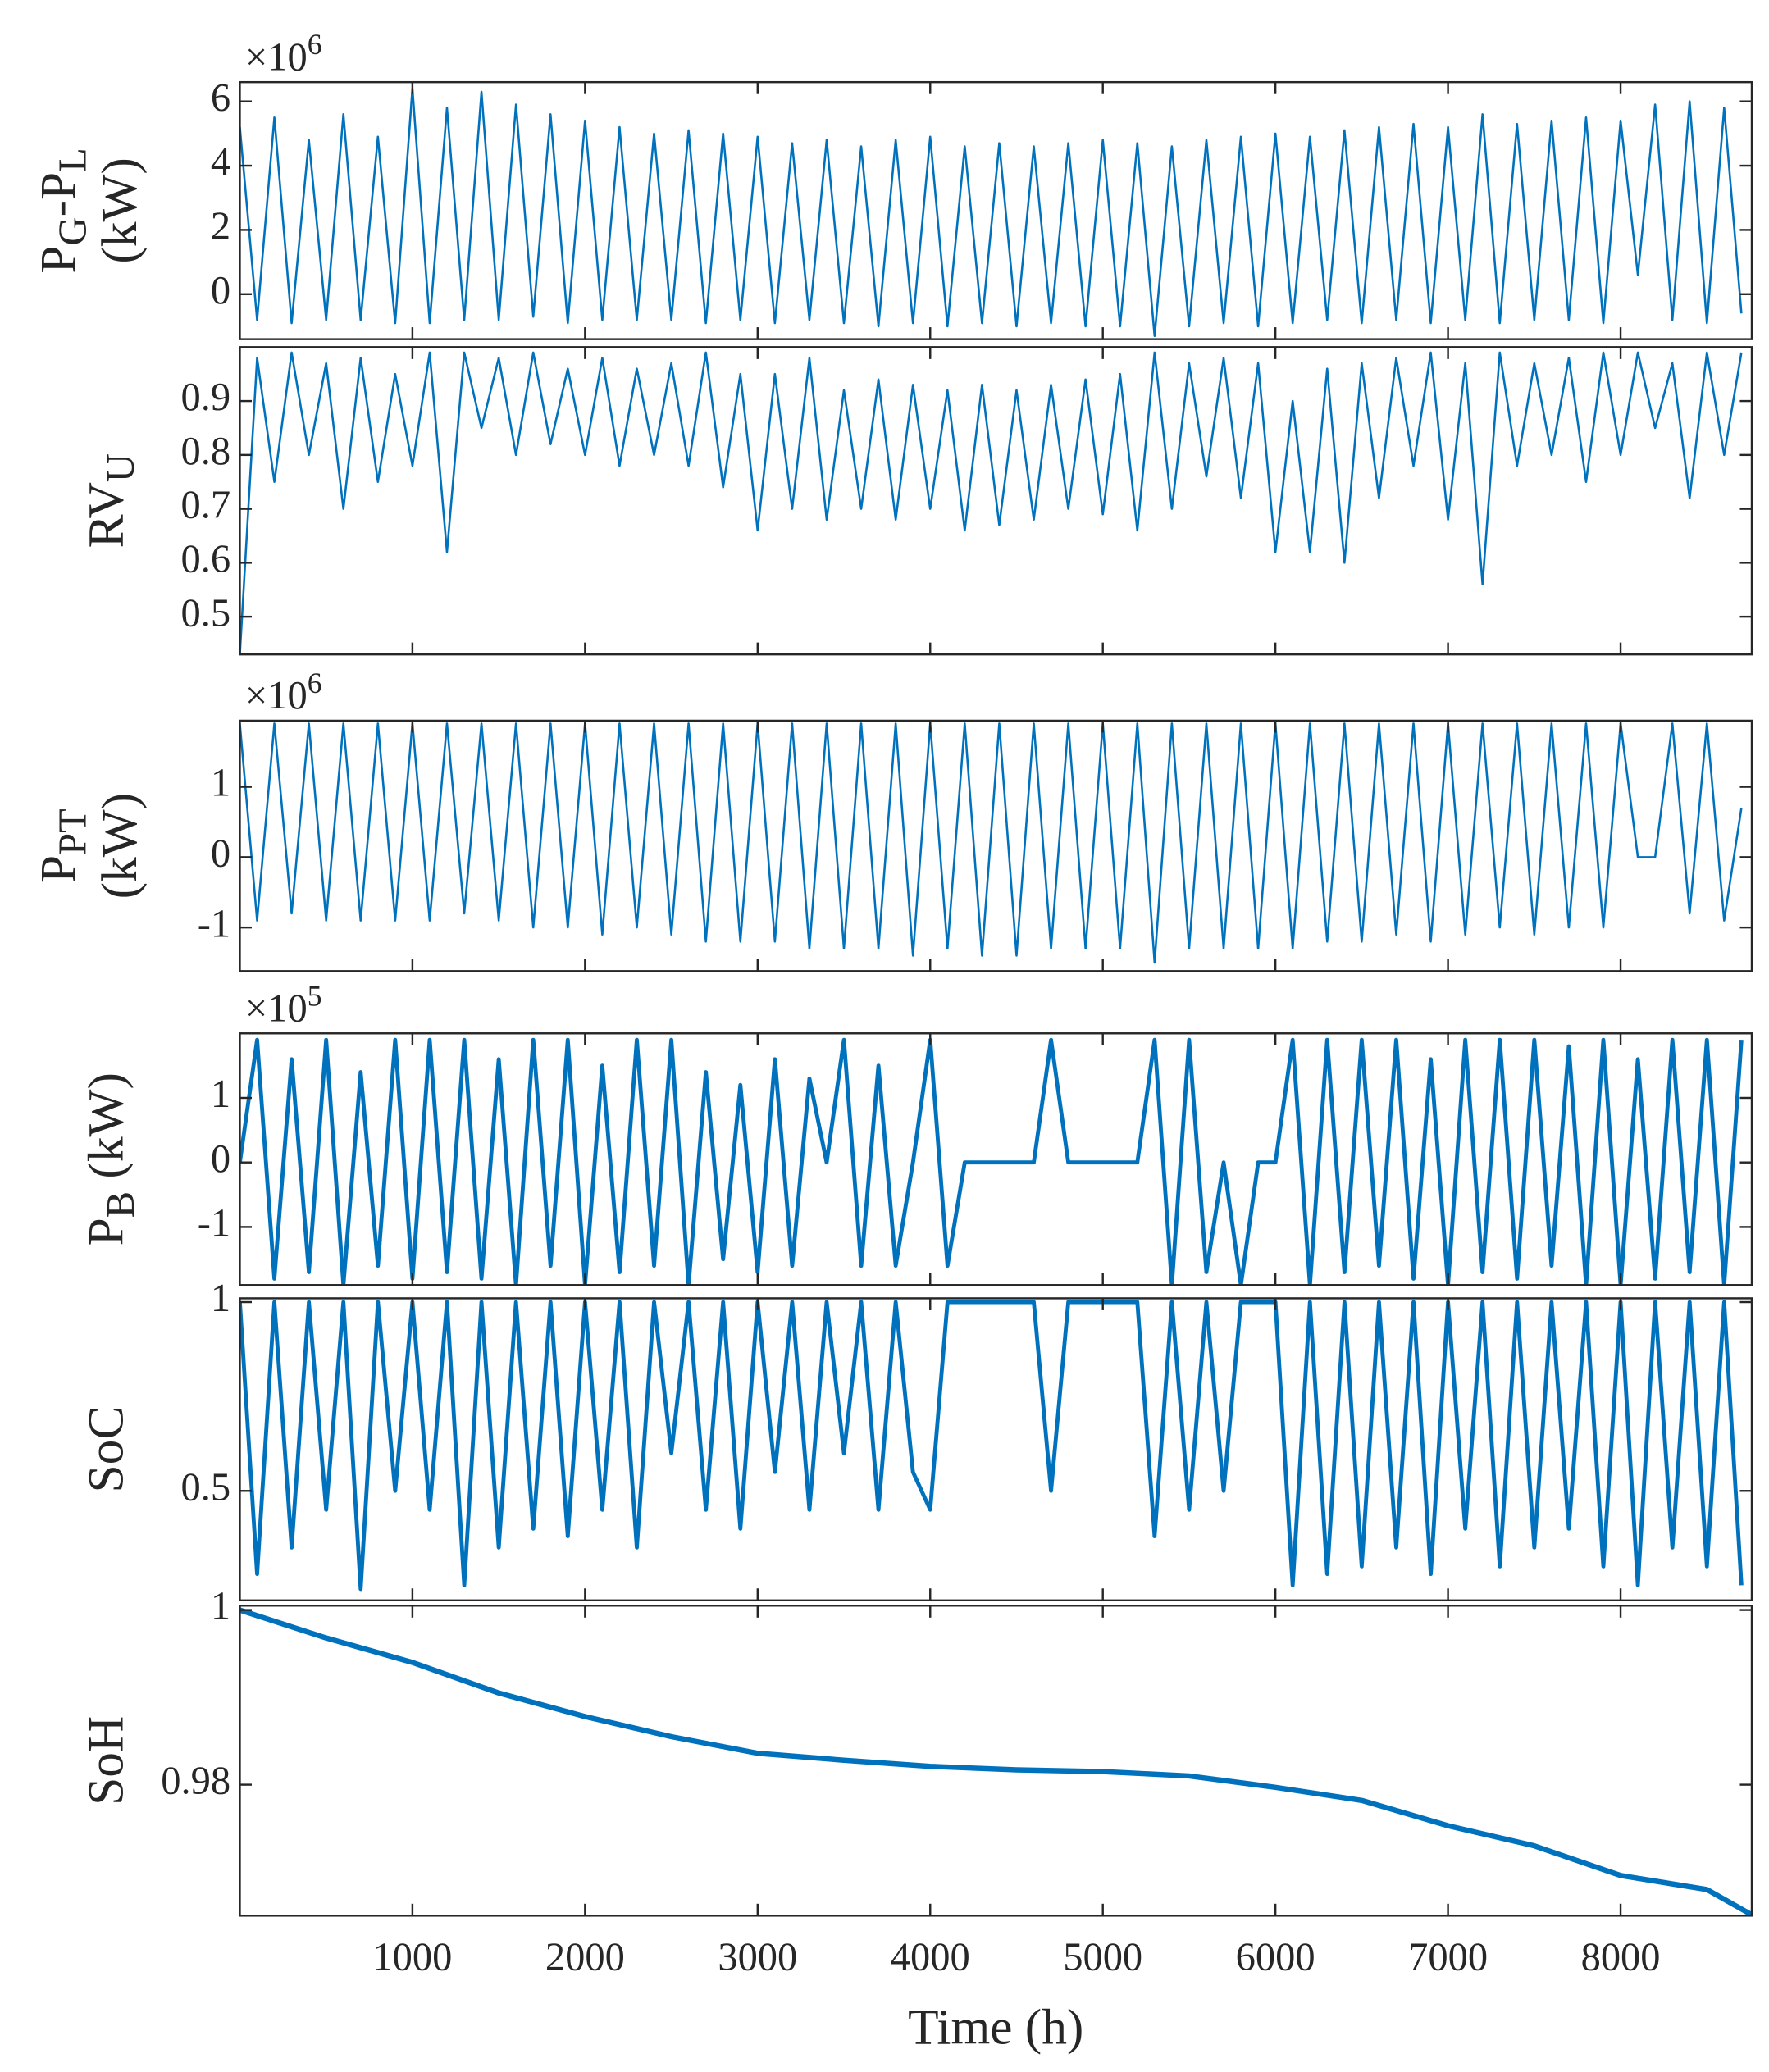 The height and width of the screenshot is (2072, 1769). Describe the element at coordinates (206, 505) in the screenshot. I see `y-tick-label: 0.7` at that location.